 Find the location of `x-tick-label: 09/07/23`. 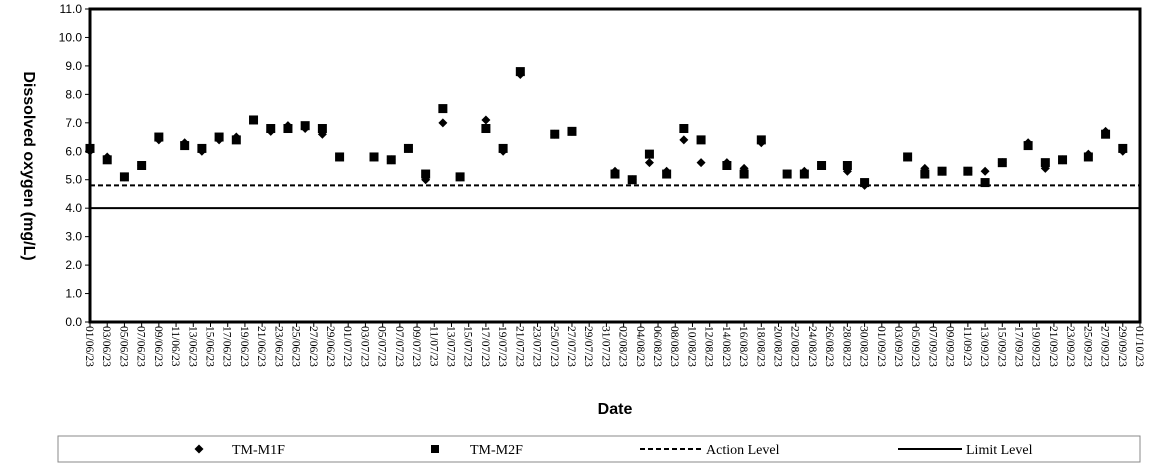

x-tick-label: 09/07/23 is located at coordinates (416, 346).